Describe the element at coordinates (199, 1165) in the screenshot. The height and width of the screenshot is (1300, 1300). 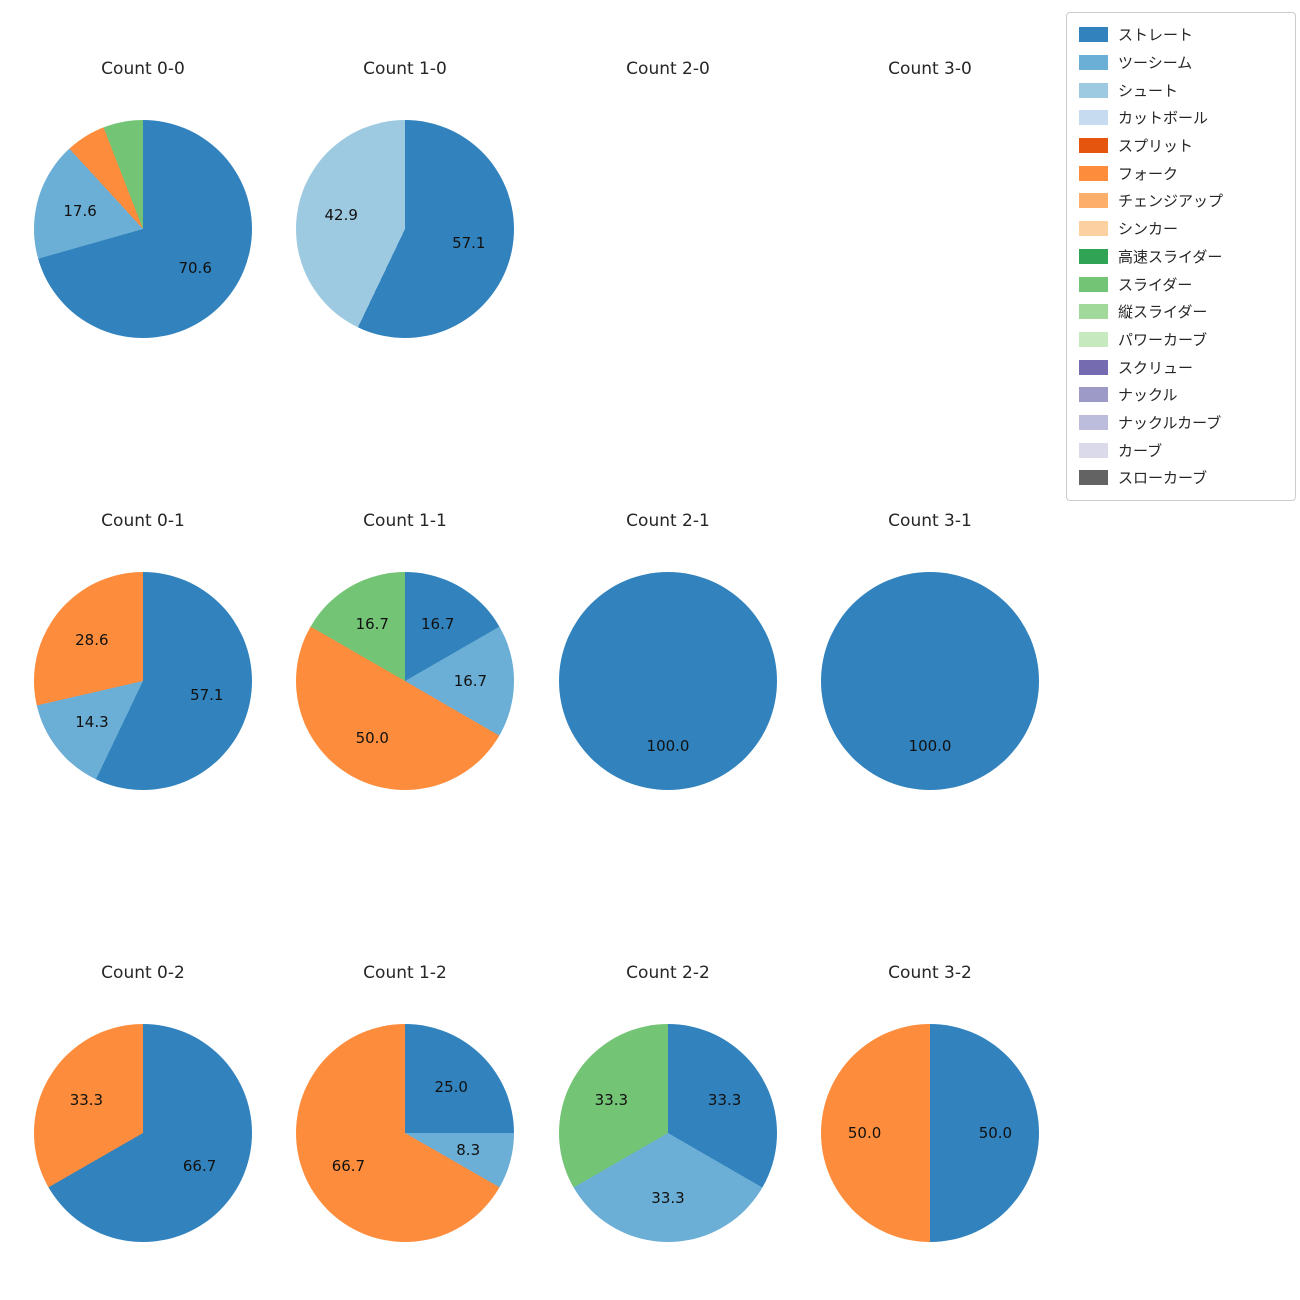
I see `pie-percent-label: 66.7` at that location.